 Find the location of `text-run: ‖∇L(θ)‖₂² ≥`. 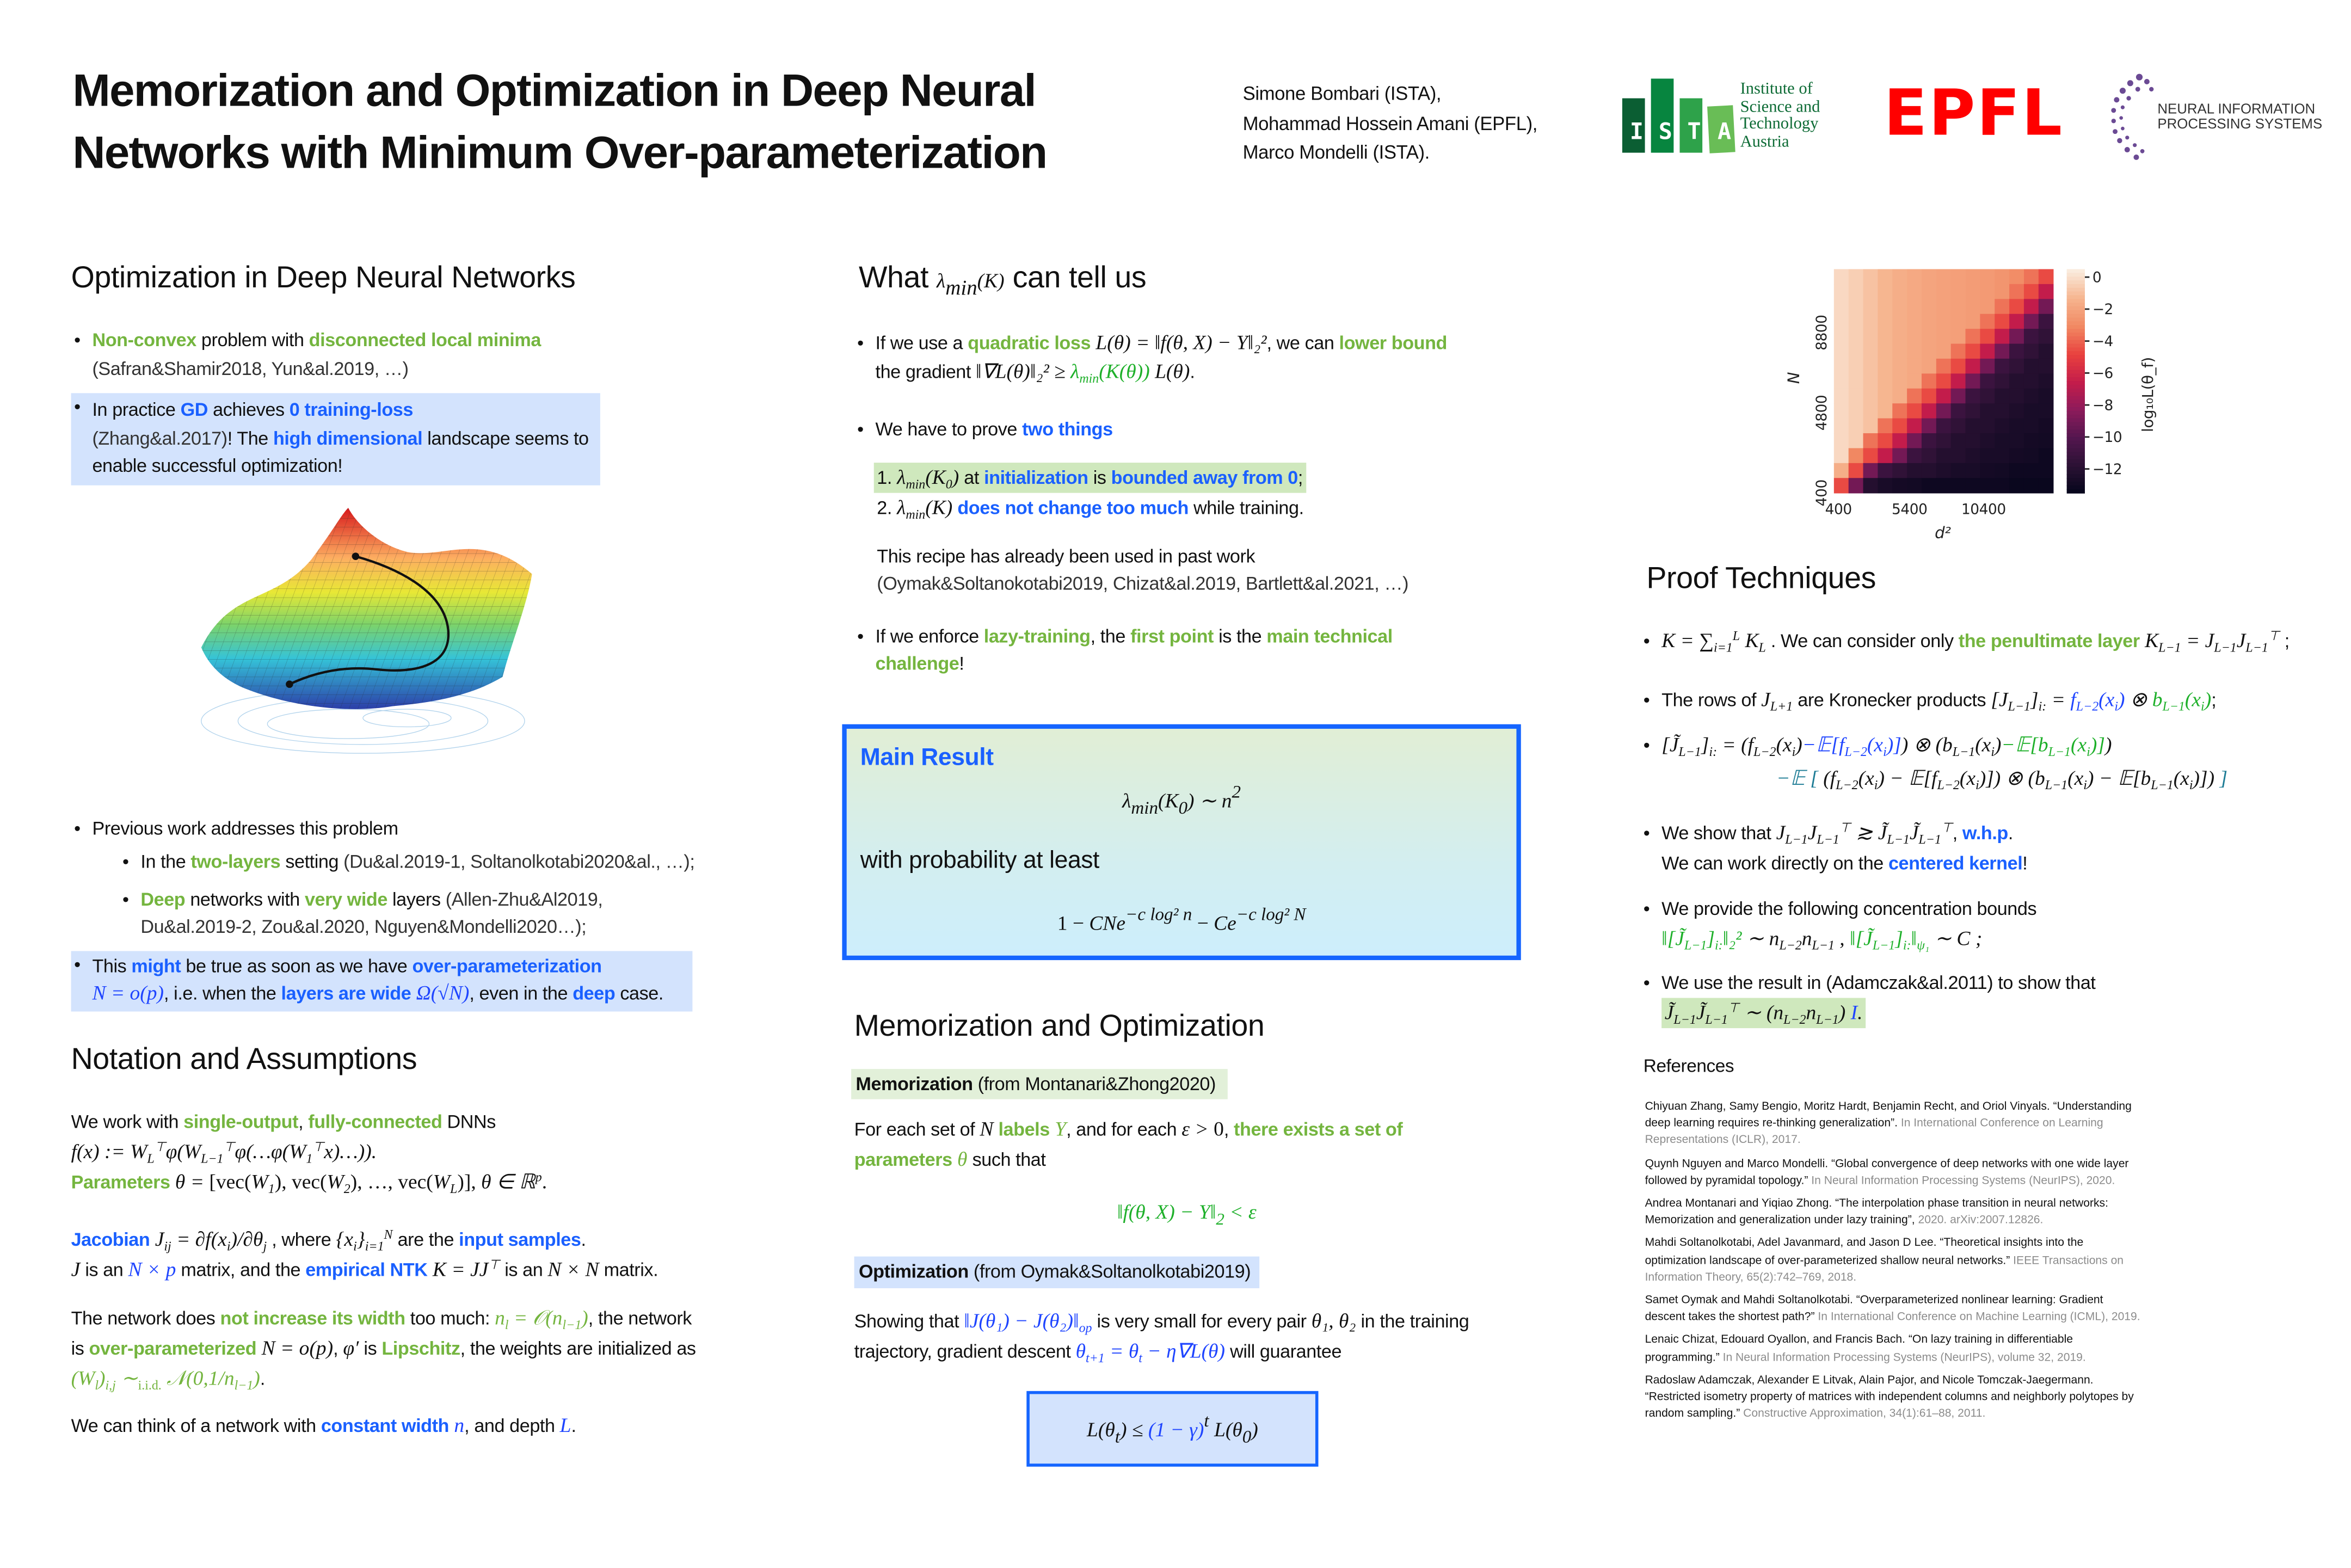

text-run: ‖∇L(θ)‖₂² ≥ is located at coordinates (1023, 370).